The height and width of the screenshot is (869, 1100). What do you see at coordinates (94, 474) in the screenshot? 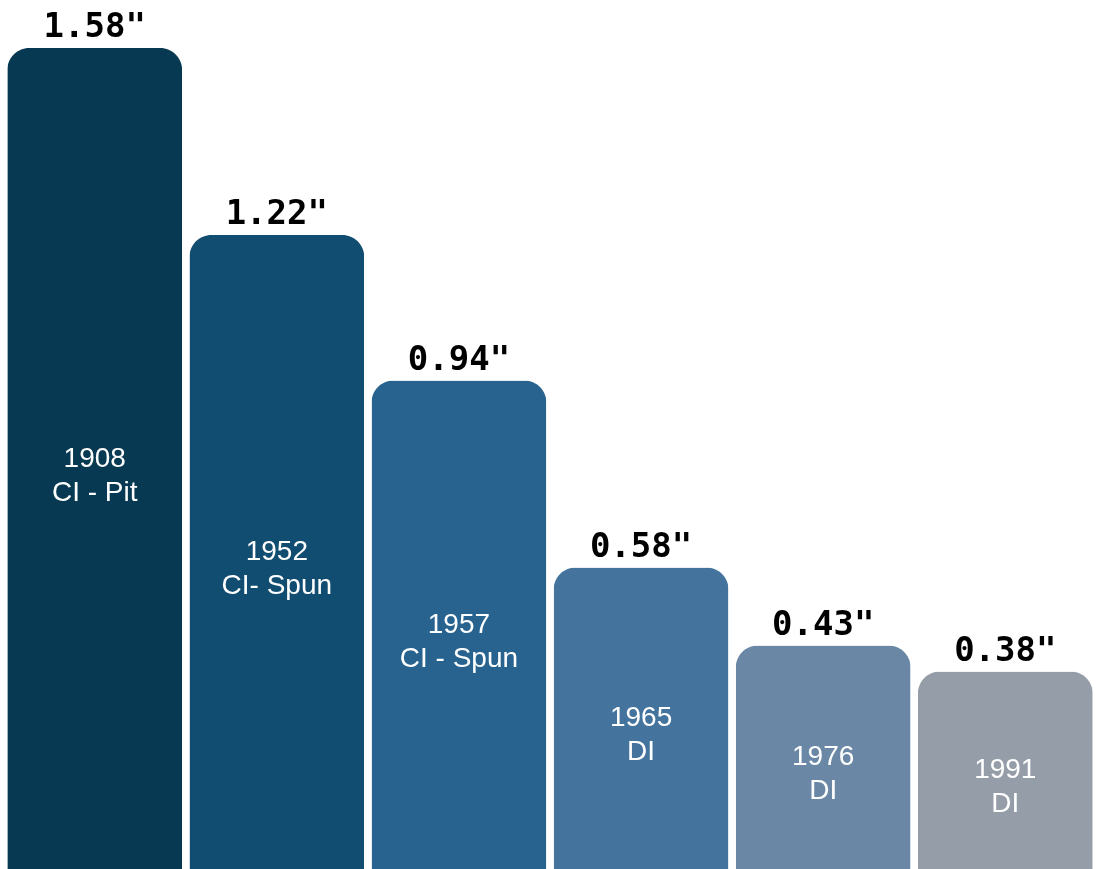
I see `x-tick-label: 1908 CI - Pit` at bounding box center [94, 474].